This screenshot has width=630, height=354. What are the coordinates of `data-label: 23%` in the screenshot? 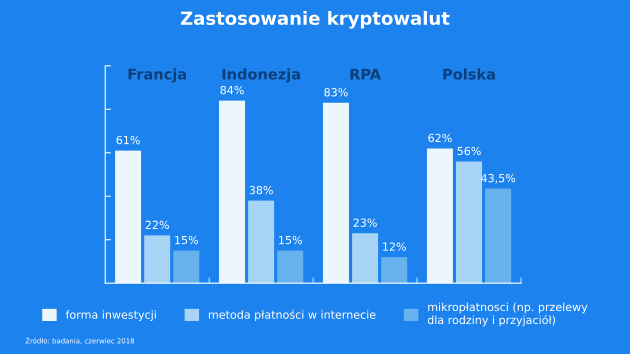 It's located at (365, 222).